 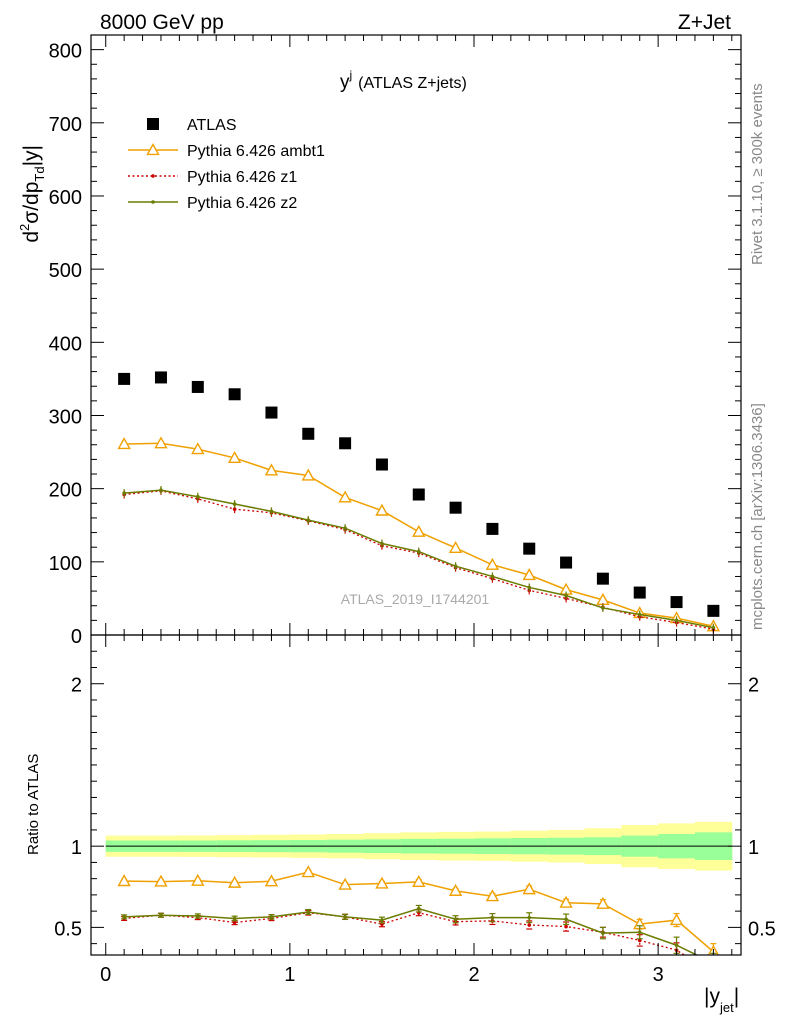 I want to click on legend-label-pythia-6-426-z2: Pythia 6.426 z2, so click(x=242, y=203).